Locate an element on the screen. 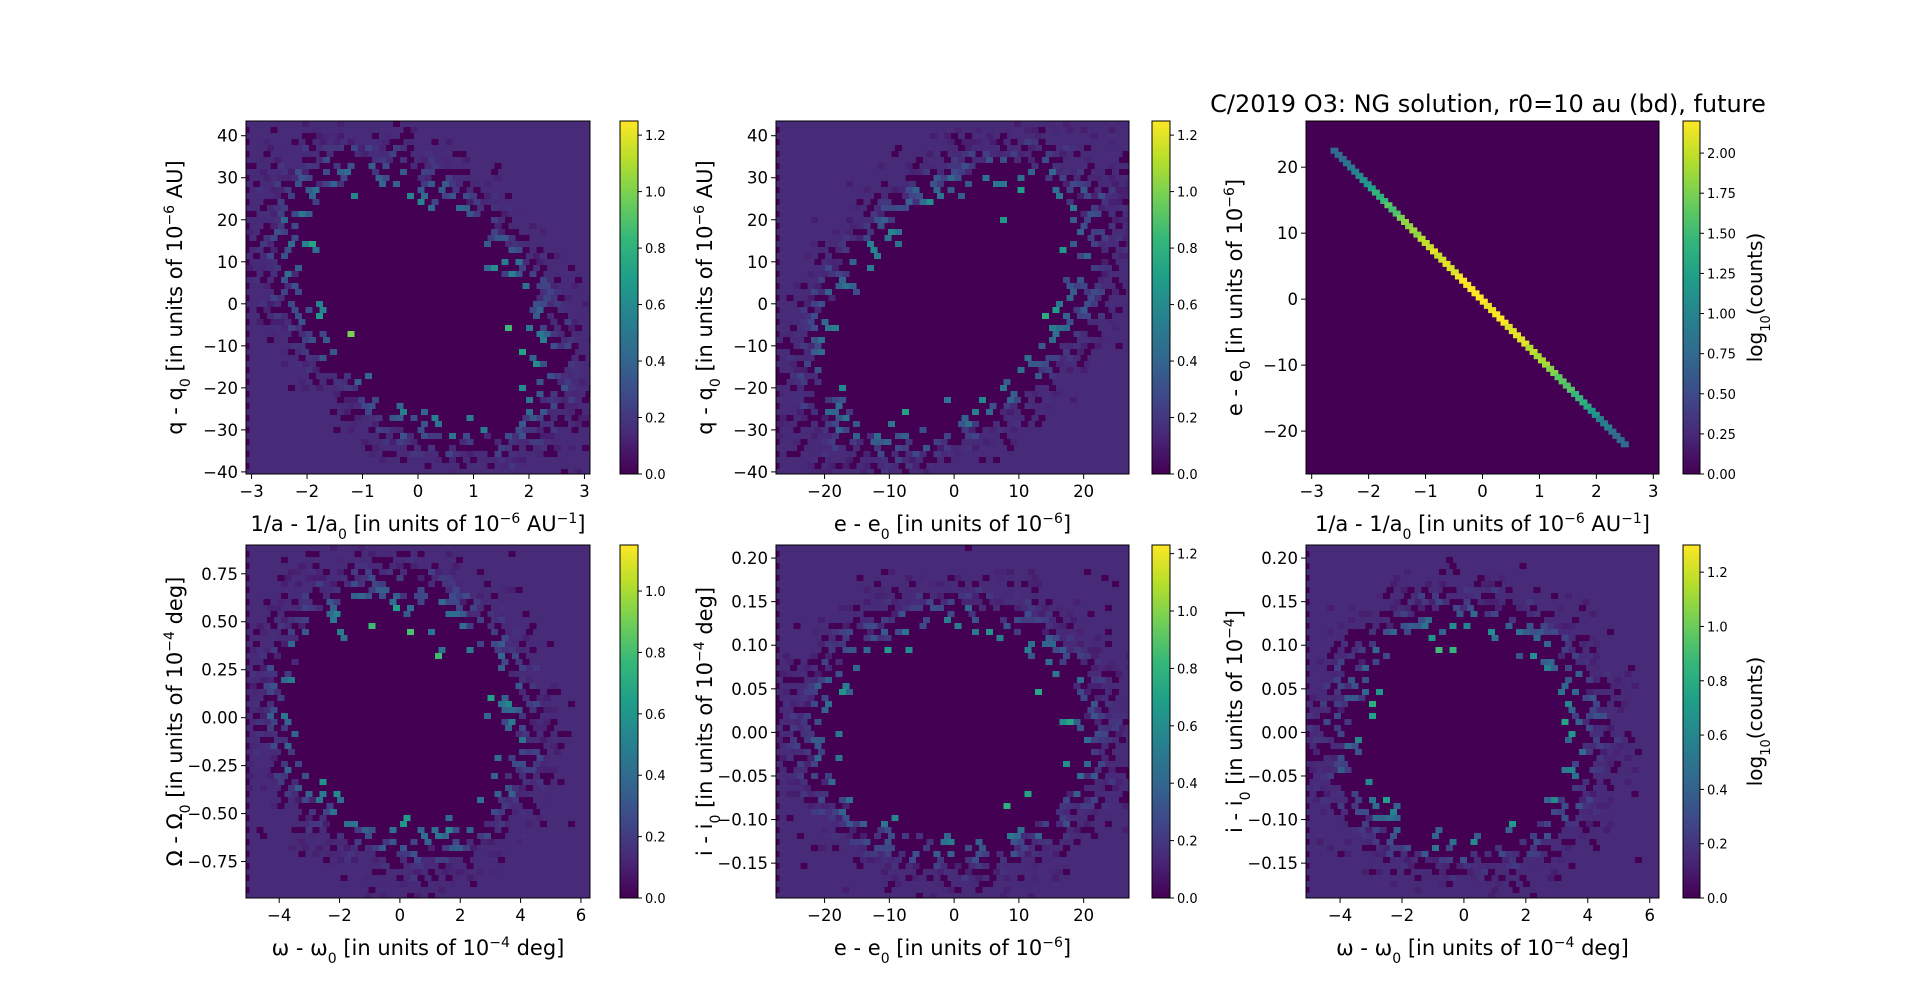 The height and width of the screenshot is (997, 1920). hexbin-cells is located at coordinates (1479, 297).